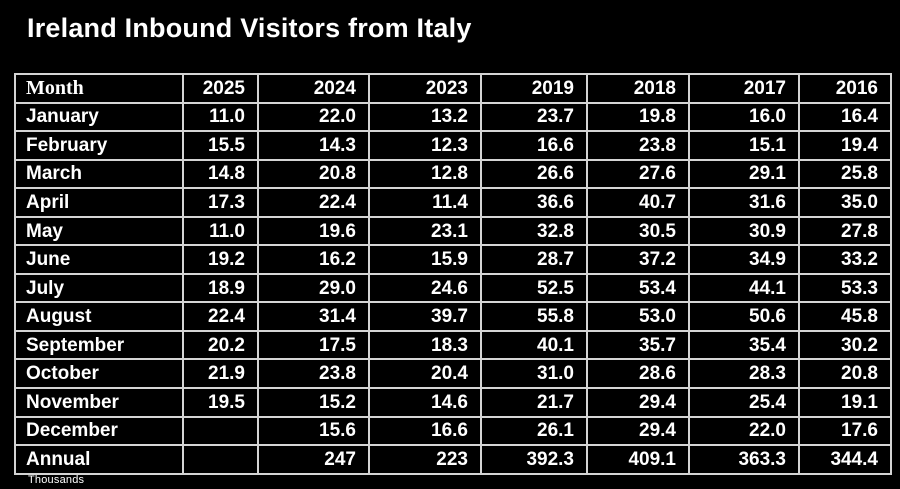 Image resolution: width=900 pixels, height=489 pixels. What do you see at coordinates (220, 345) in the screenshot?
I see `value-cell: 20.2` at bounding box center [220, 345].